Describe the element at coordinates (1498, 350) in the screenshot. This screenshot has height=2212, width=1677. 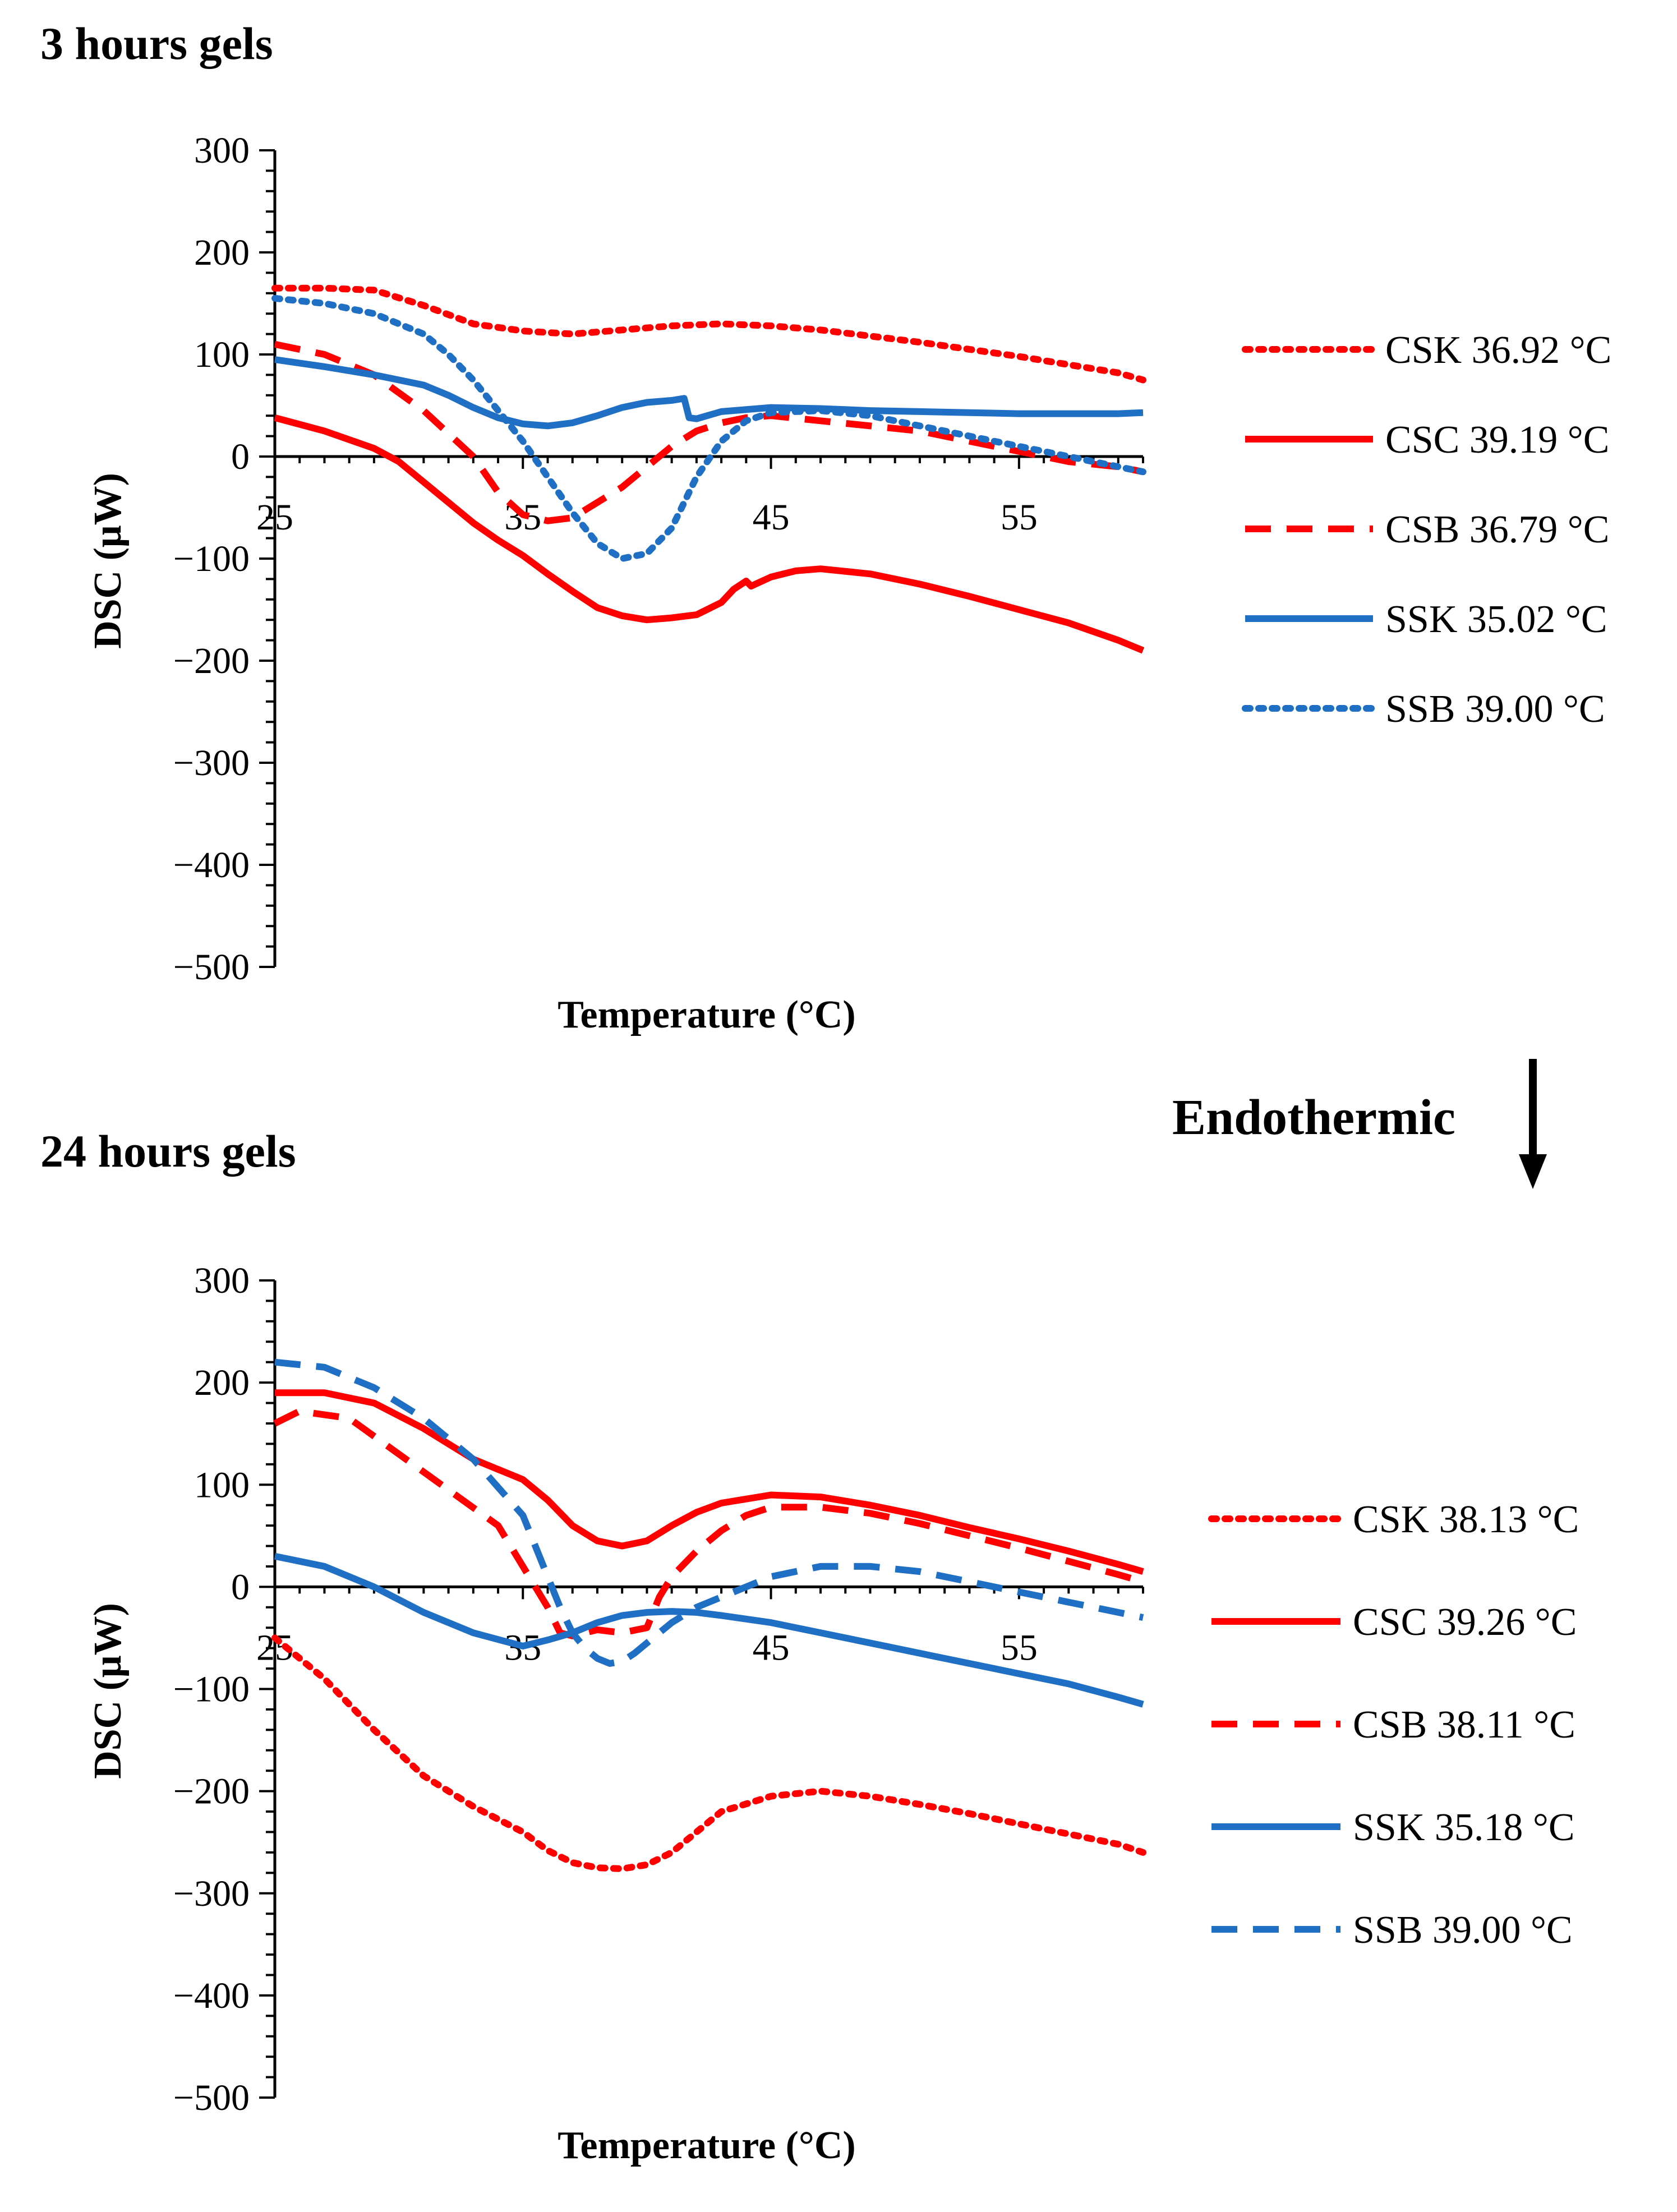
I see `legend-label: CSK 36.92 °C` at that location.